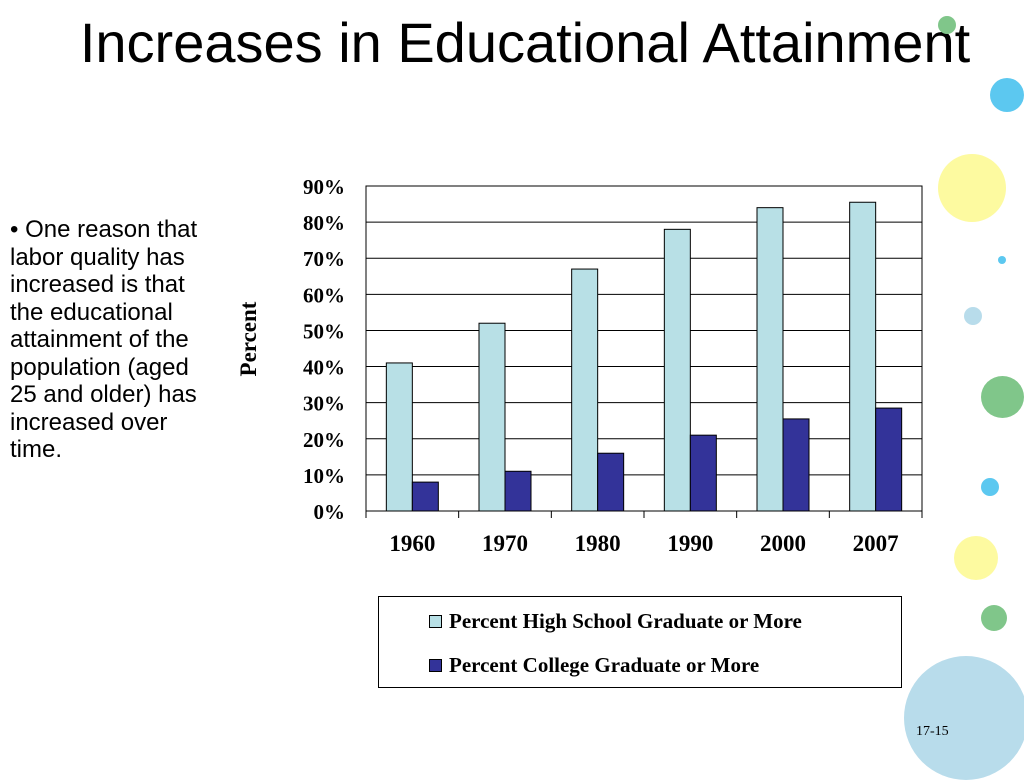  Describe the element at coordinates (876, 543) in the screenshot. I see `x-tick-label: 2007` at that location.